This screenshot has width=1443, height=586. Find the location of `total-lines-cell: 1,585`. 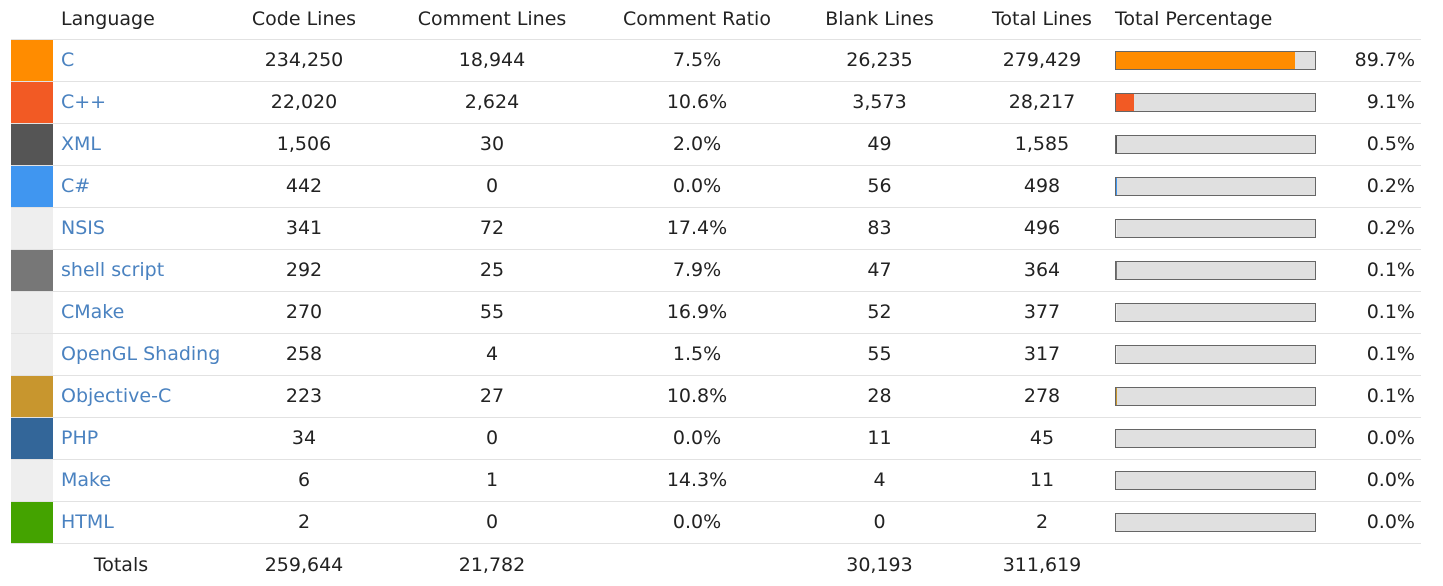

total-lines-cell: 1,585 is located at coordinates (1042, 145).